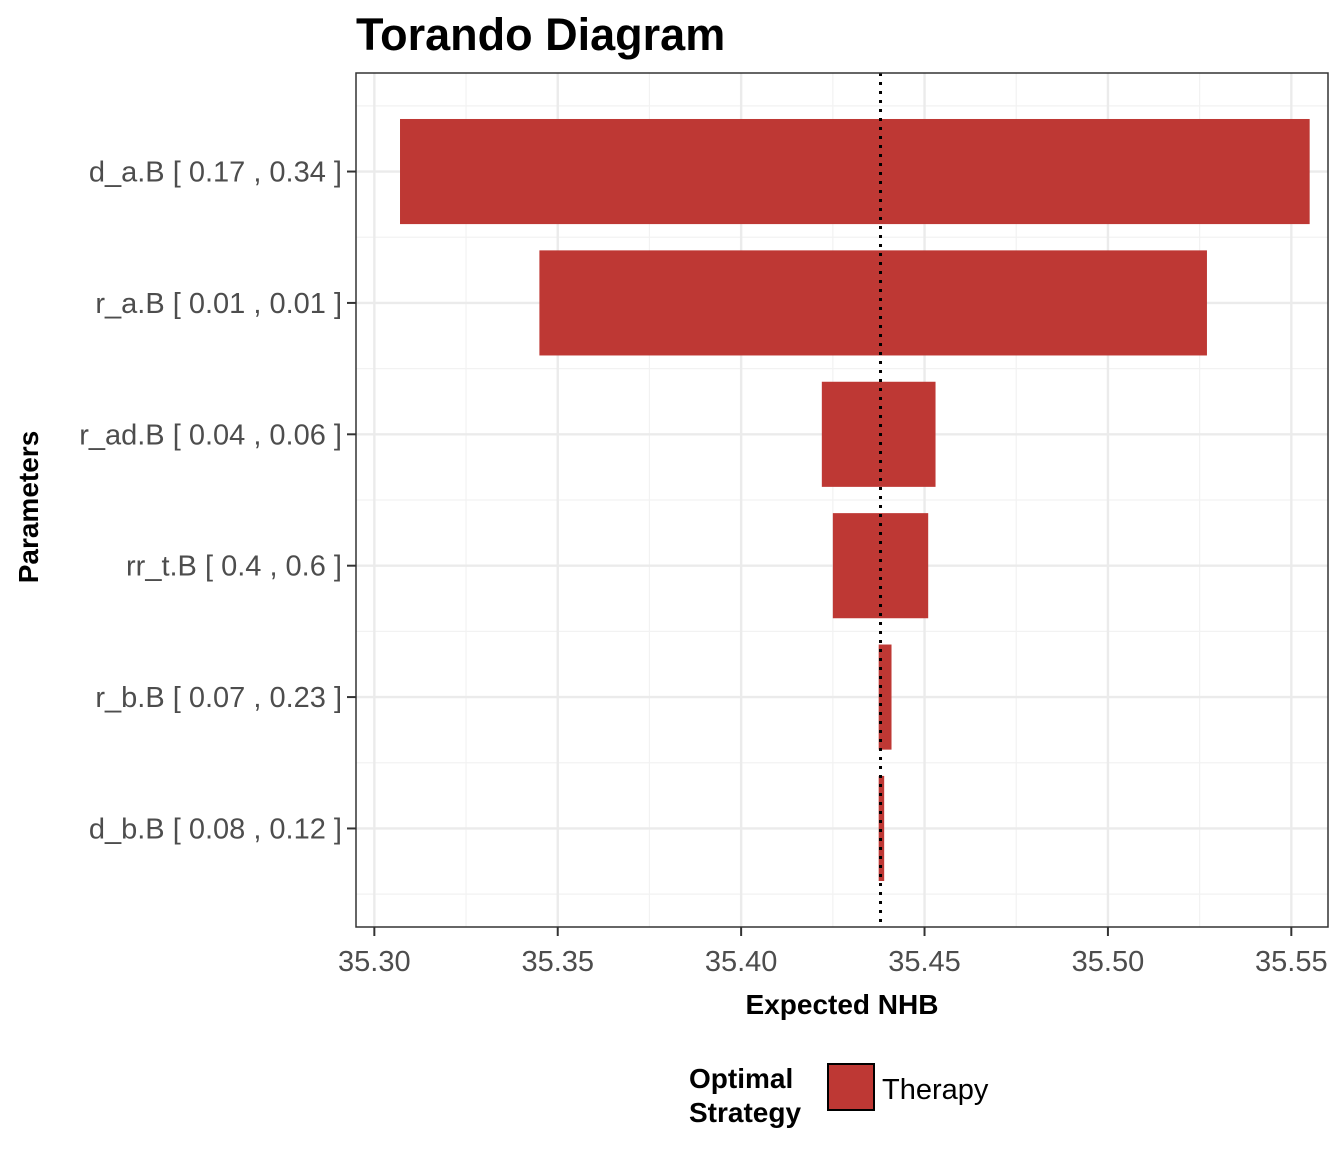  I want to click on legend: Optimal Strategy Therapy, so click(839, 1095).